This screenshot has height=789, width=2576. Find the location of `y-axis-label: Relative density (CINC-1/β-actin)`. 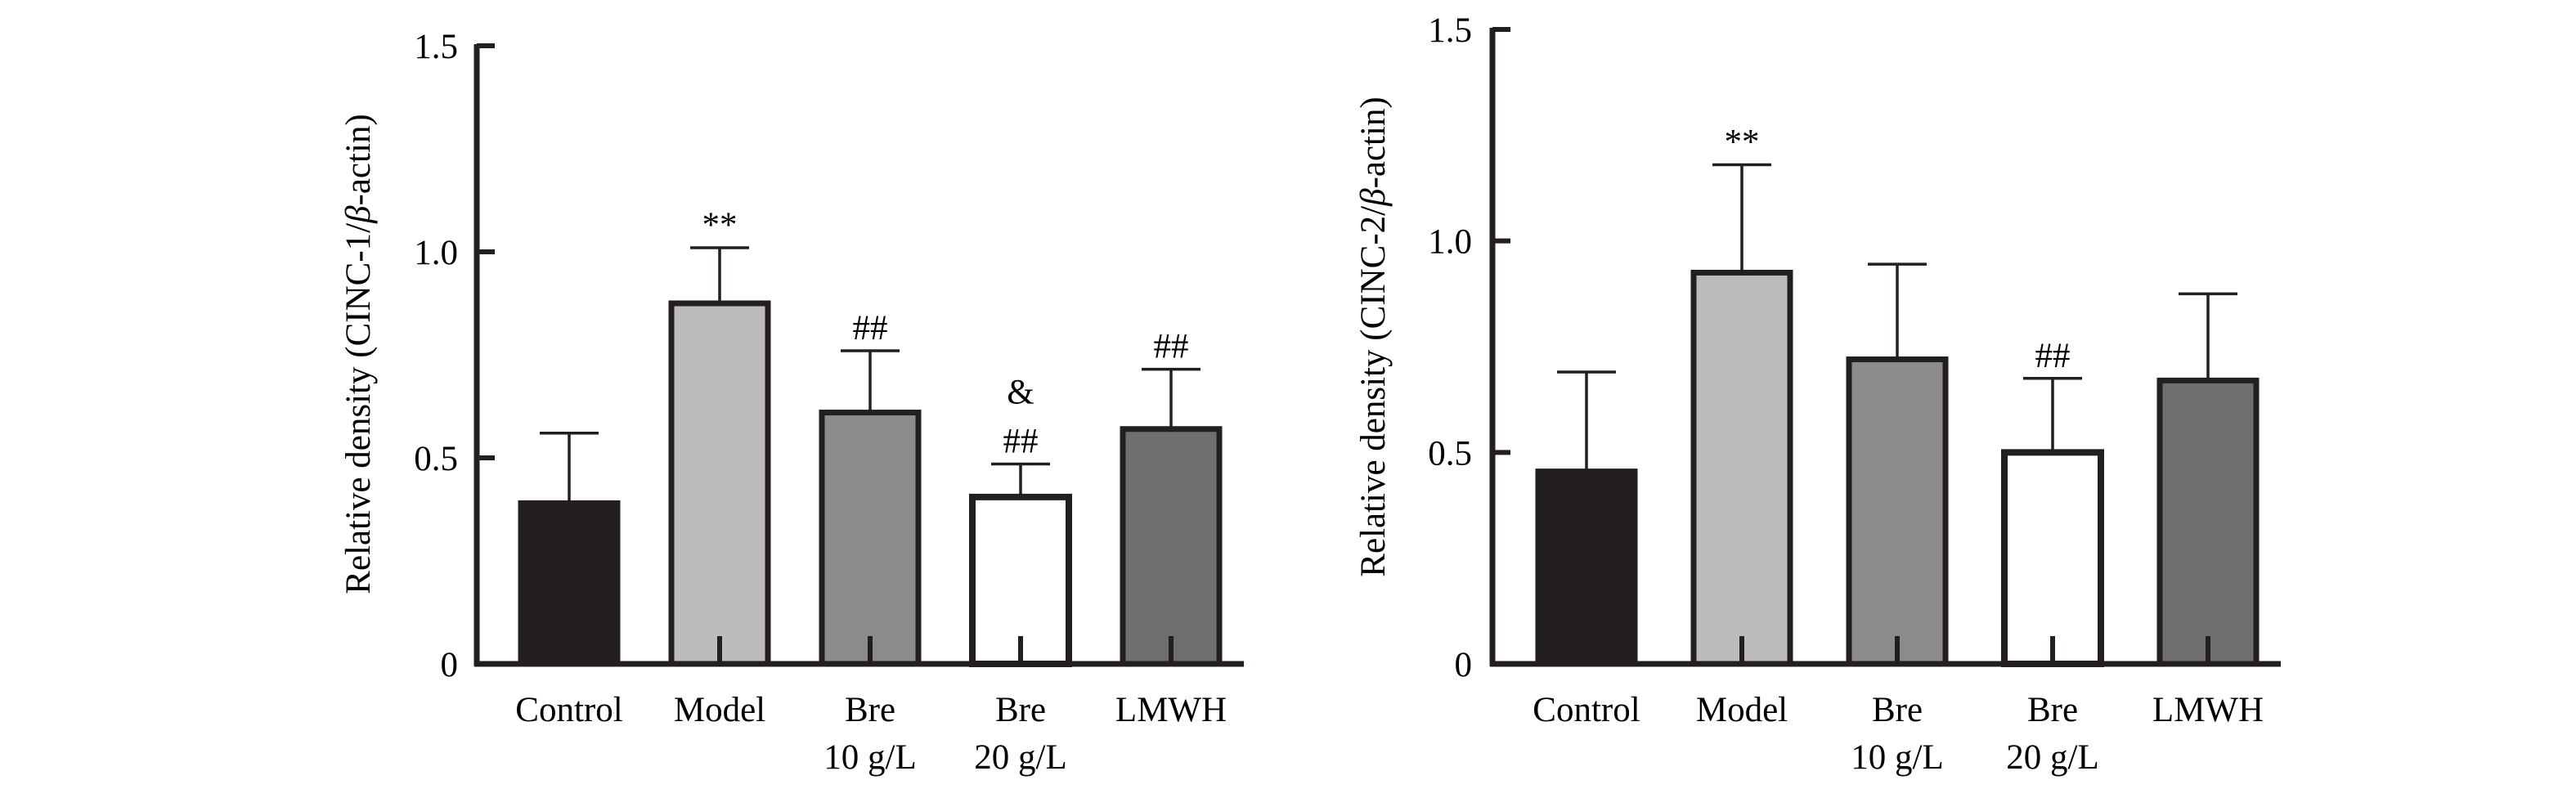

y-axis-label: Relative density (CINC-1/β-actin) is located at coordinates (359, 354).